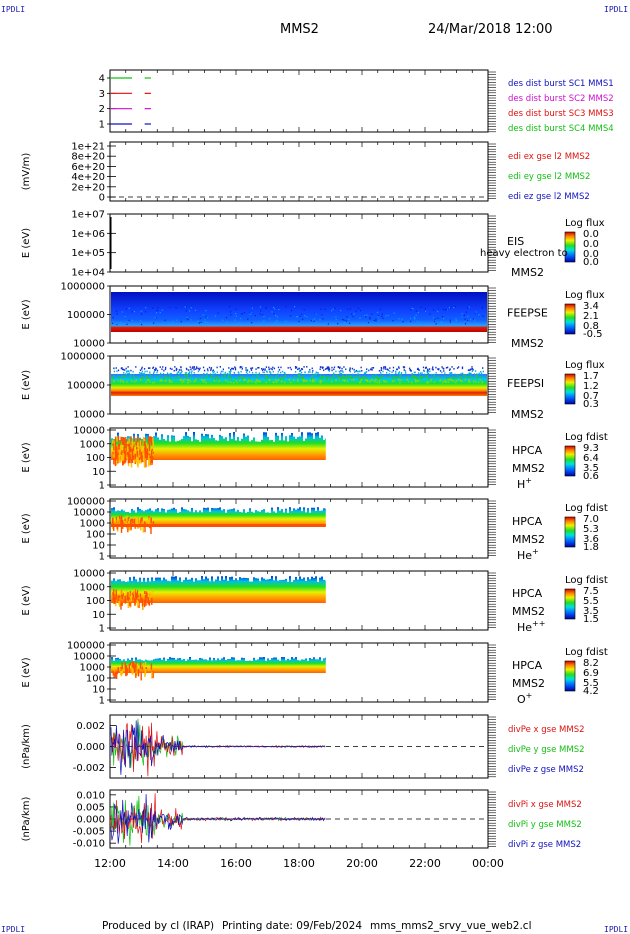 The width and height of the screenshot is (630, 934). Describe the element at coordinates (545, 805) in the screenshot. I see `legend-entry: divPi x gse MMS2` at that location.